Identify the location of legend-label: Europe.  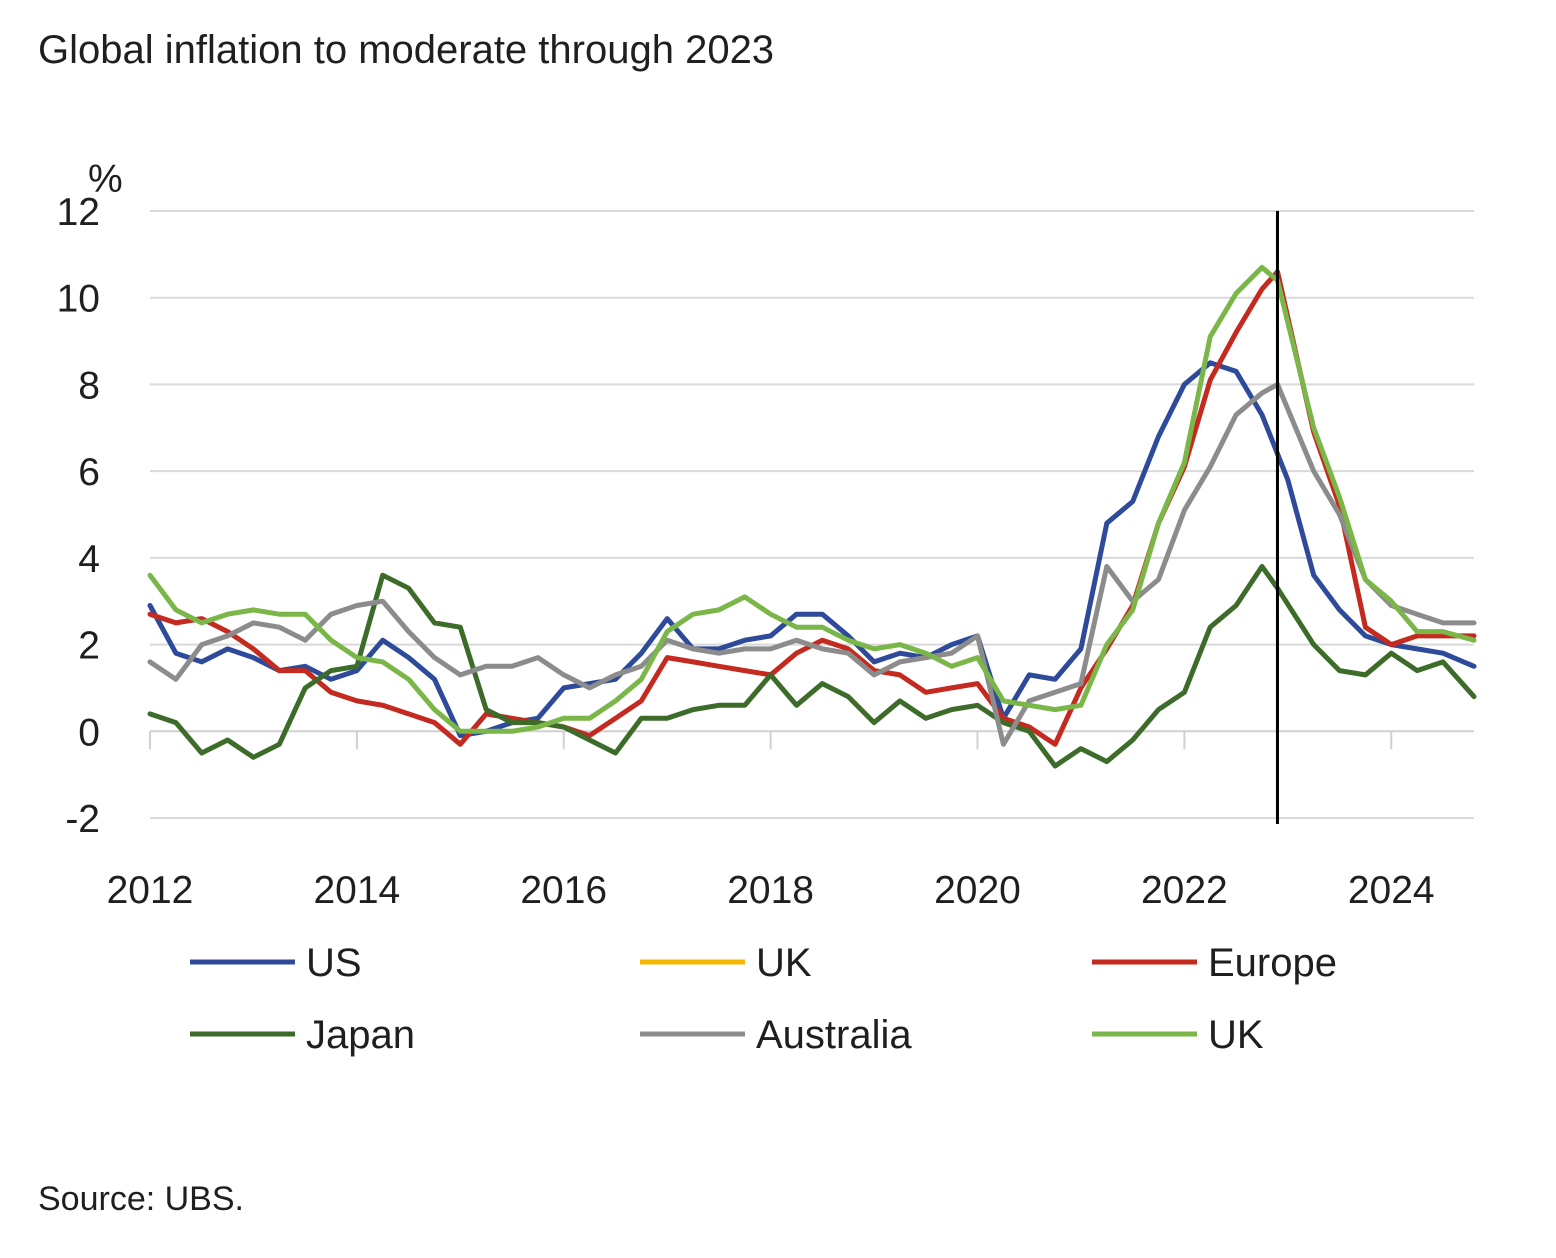
(1272, 963).